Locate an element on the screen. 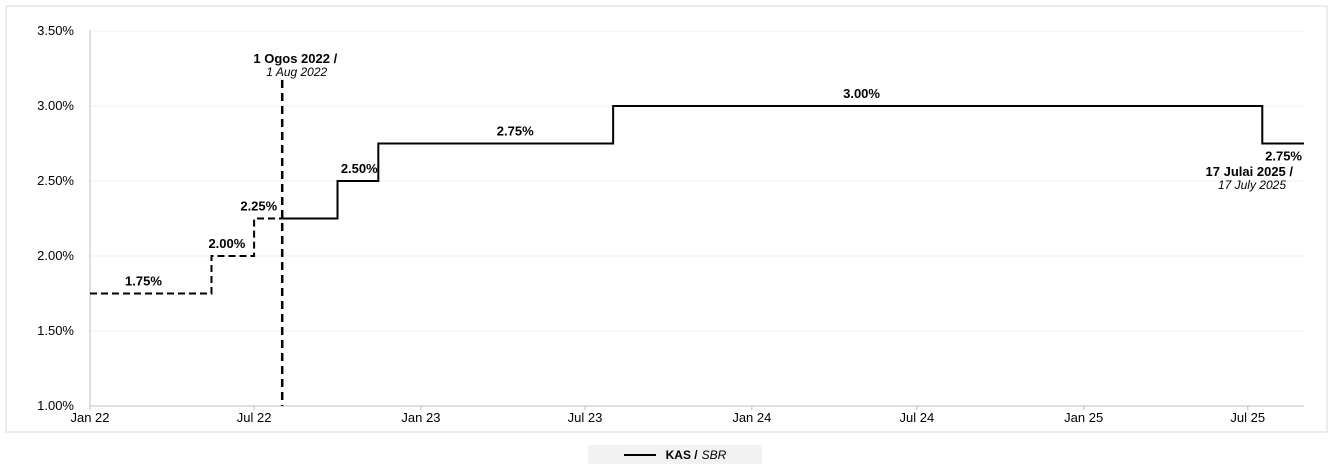  x-tick-label: Jan 22 is located at coordinates (89, 417).